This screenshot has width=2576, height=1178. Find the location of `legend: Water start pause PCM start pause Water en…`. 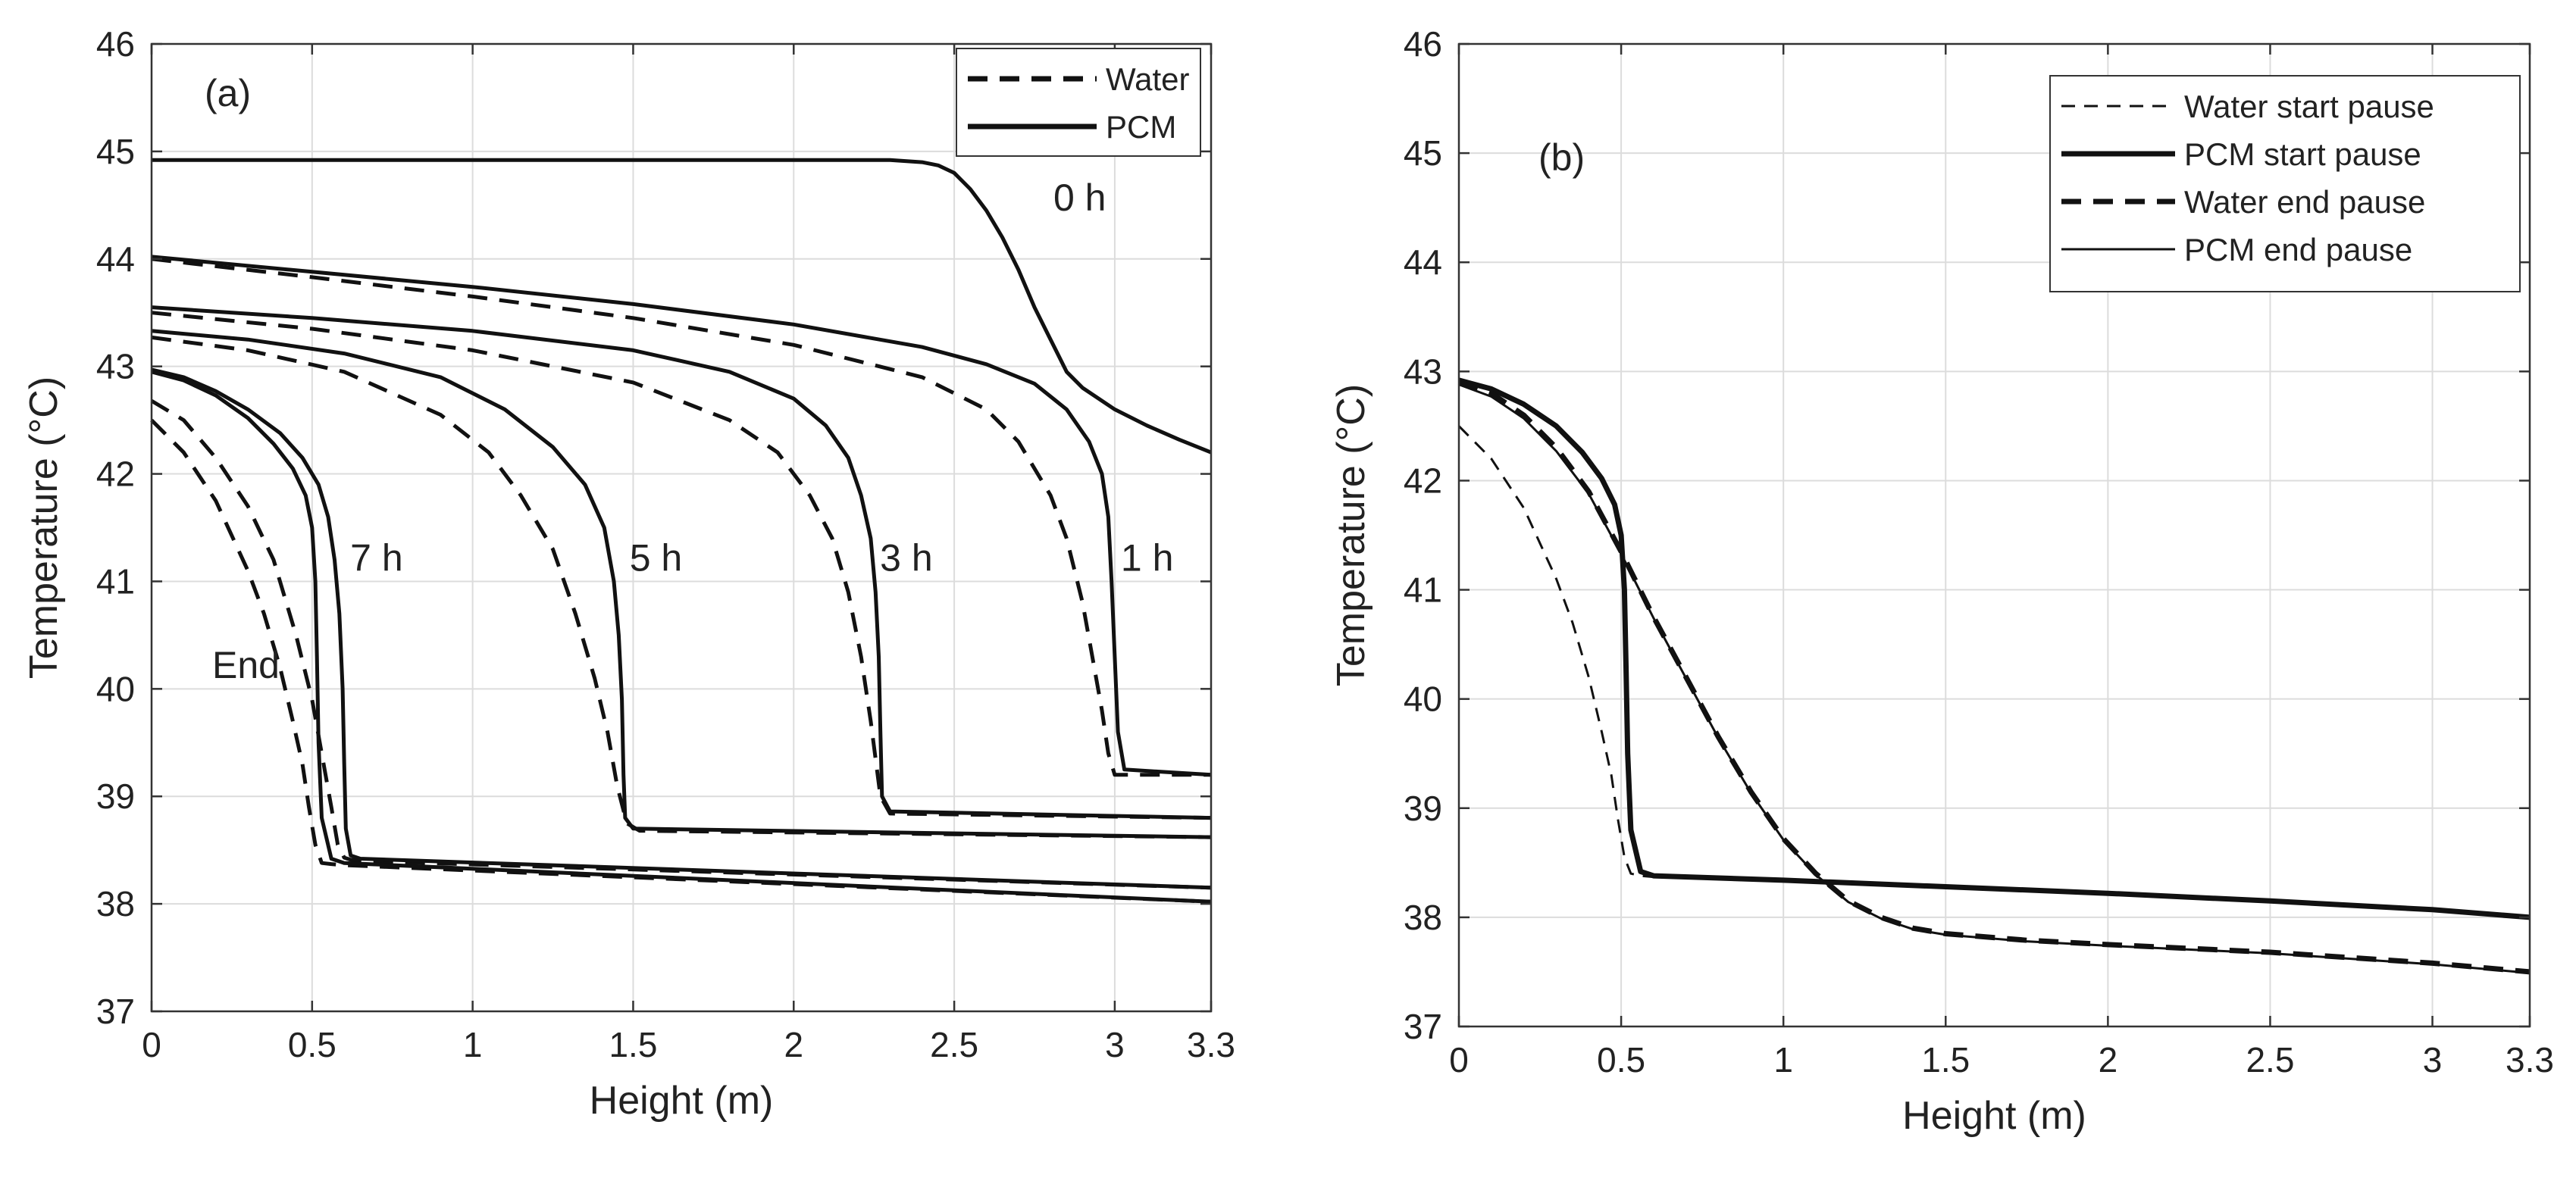

legend: Water start pause PCM start pause Water en… is located at coordinates (2285, 183).